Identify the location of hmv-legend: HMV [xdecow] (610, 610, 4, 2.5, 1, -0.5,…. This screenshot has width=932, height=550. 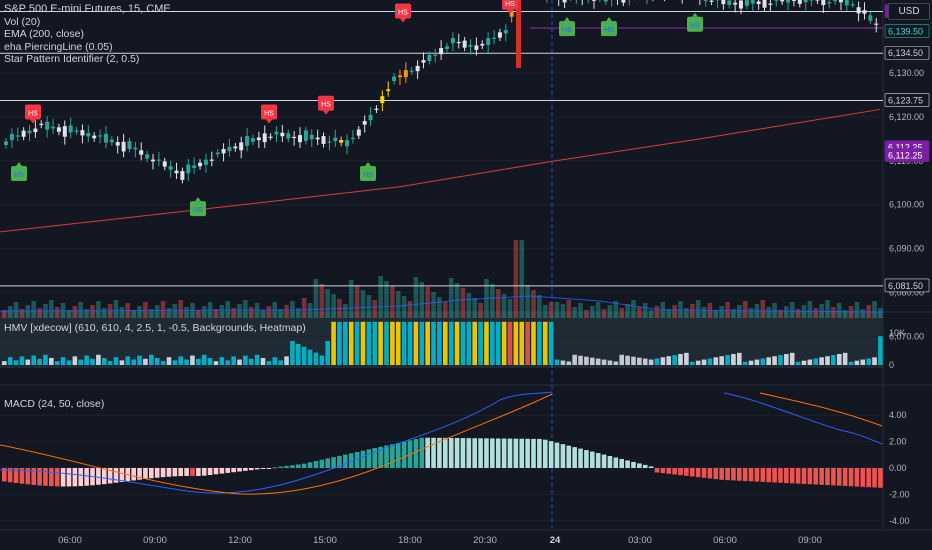
(155, 328).